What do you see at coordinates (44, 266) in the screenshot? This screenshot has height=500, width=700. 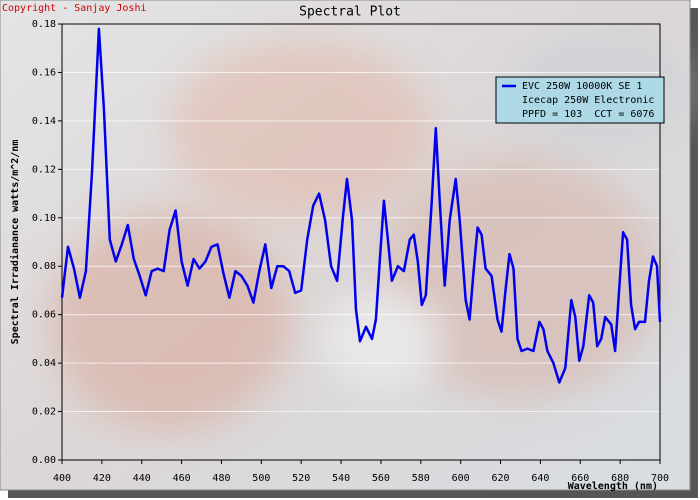 I see `y-tick-label: 0.08` at bounding box center [44, 266].